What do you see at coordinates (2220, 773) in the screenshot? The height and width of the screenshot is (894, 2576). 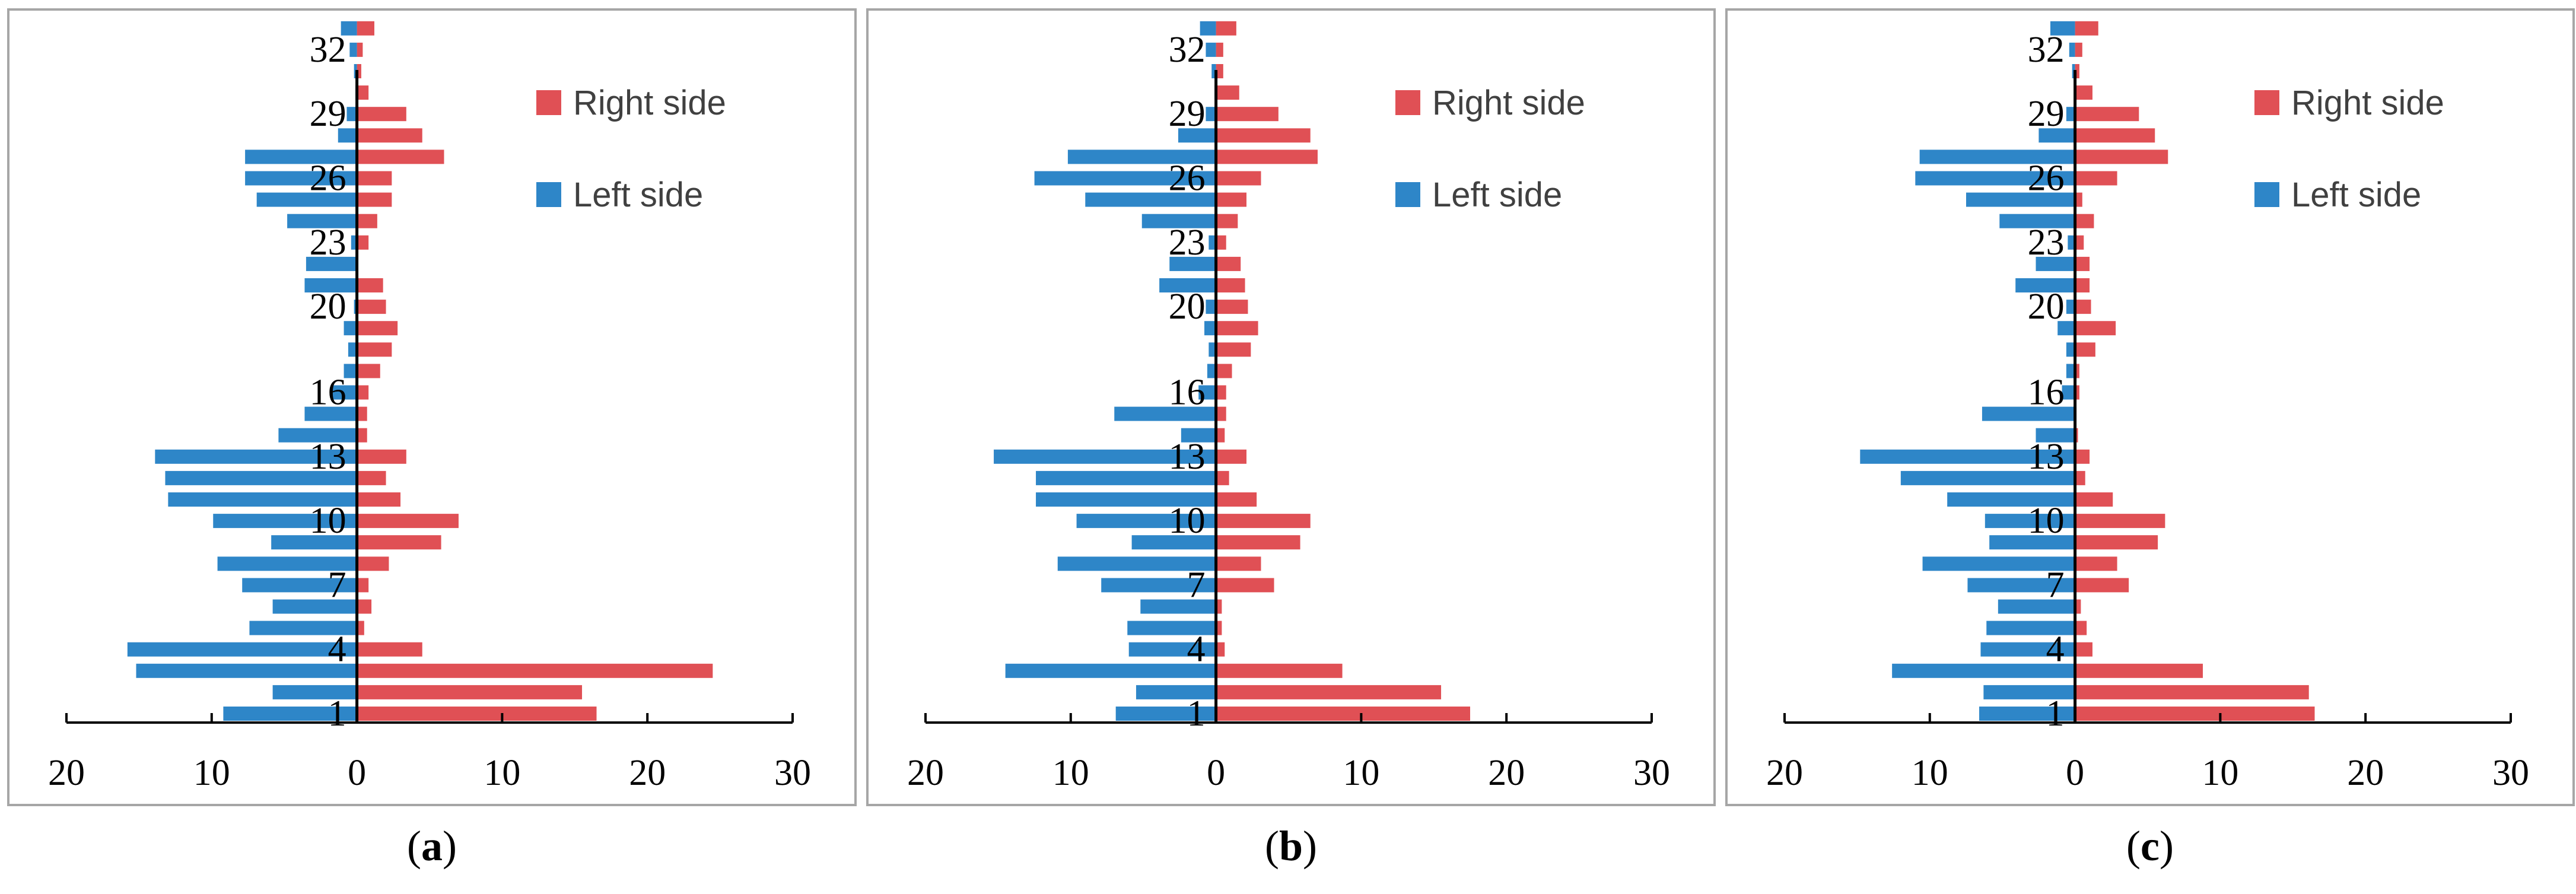 I see `x-tick-label-c-3: 10` at bounding box center [2220, 773].